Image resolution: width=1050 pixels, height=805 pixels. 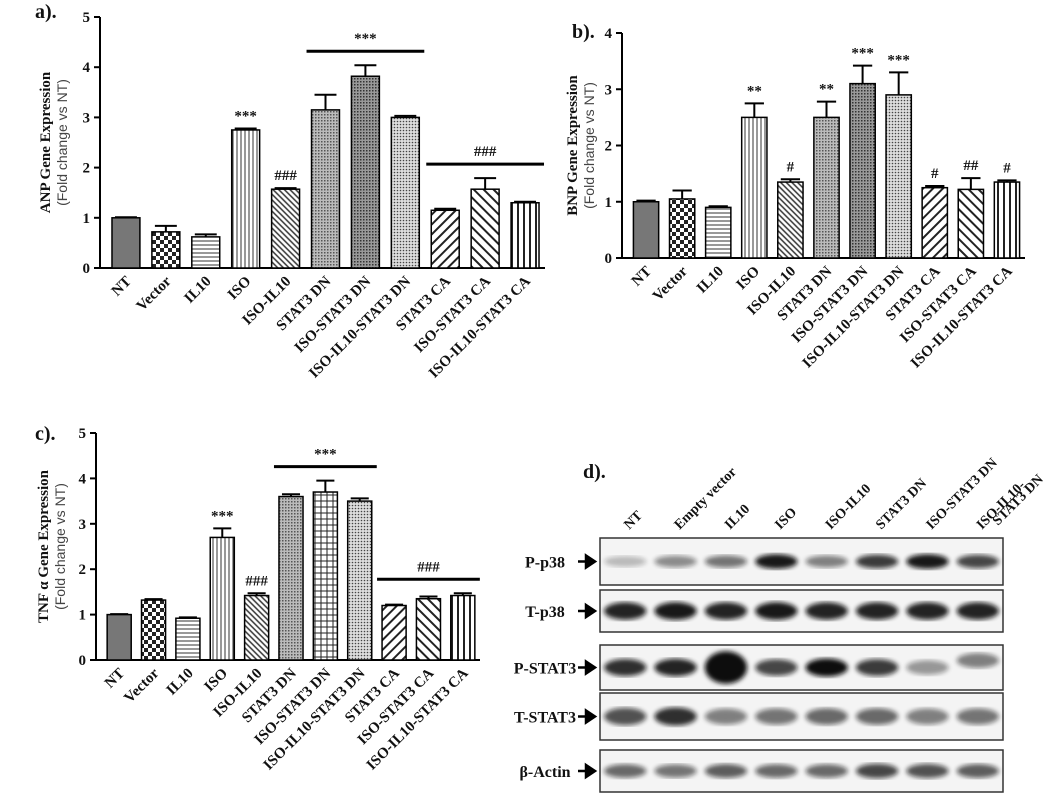 I want to click on panel-label: c)., so click(x=45, y=434).